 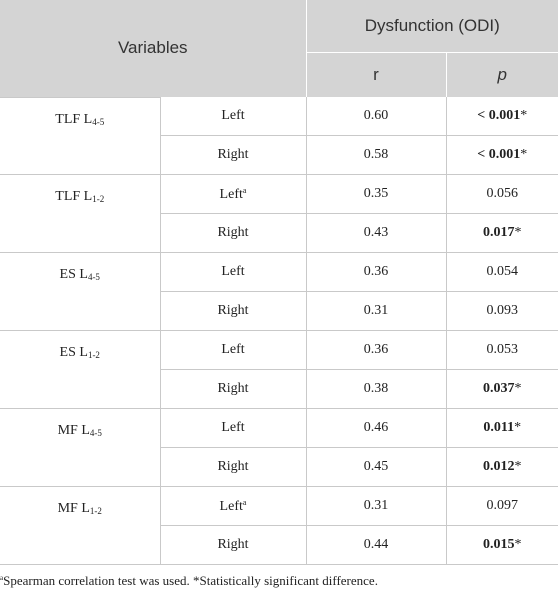 I want to click on p-value: 0.011, so click(x=499, y=427).